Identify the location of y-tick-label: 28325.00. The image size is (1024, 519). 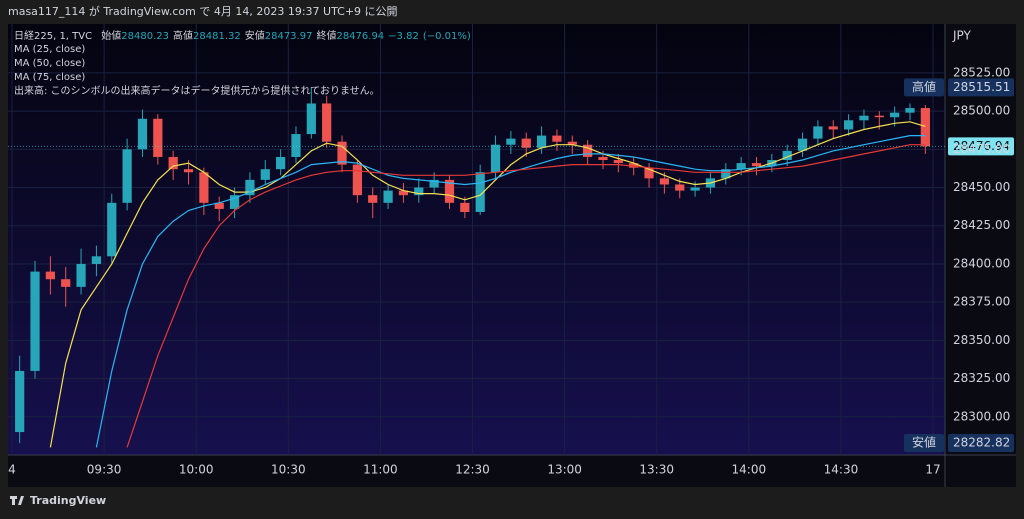
(981, 378).